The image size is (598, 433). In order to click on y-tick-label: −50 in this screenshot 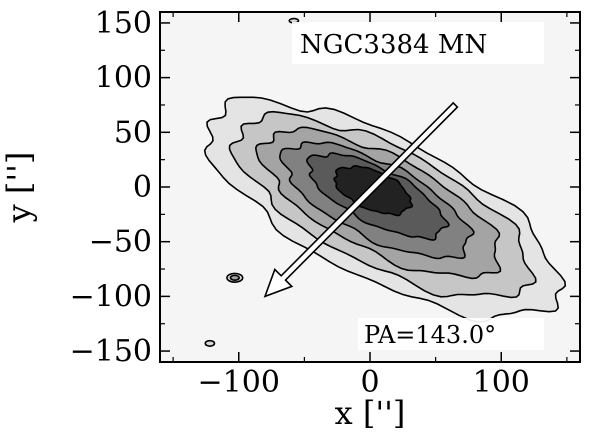, I will do `click(120, 242)`.